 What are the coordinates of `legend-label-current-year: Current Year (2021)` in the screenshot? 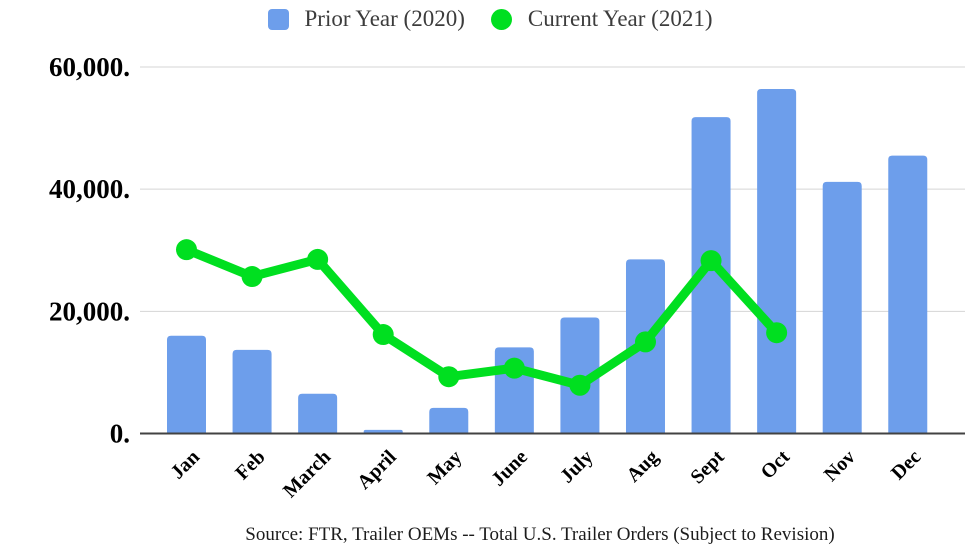 It's located at (620, 18).